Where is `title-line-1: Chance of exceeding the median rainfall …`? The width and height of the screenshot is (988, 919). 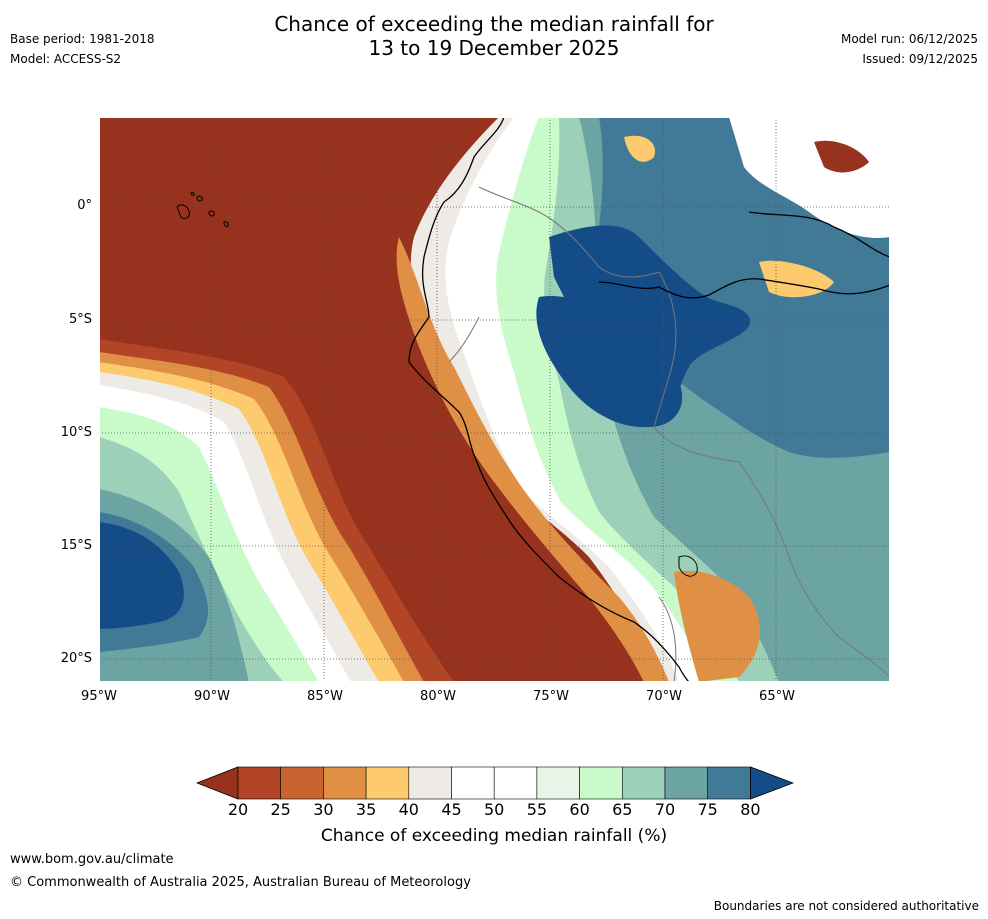
title-line-1: Chance of exceeding the median rainfall … is located at coordinates (494, 24).